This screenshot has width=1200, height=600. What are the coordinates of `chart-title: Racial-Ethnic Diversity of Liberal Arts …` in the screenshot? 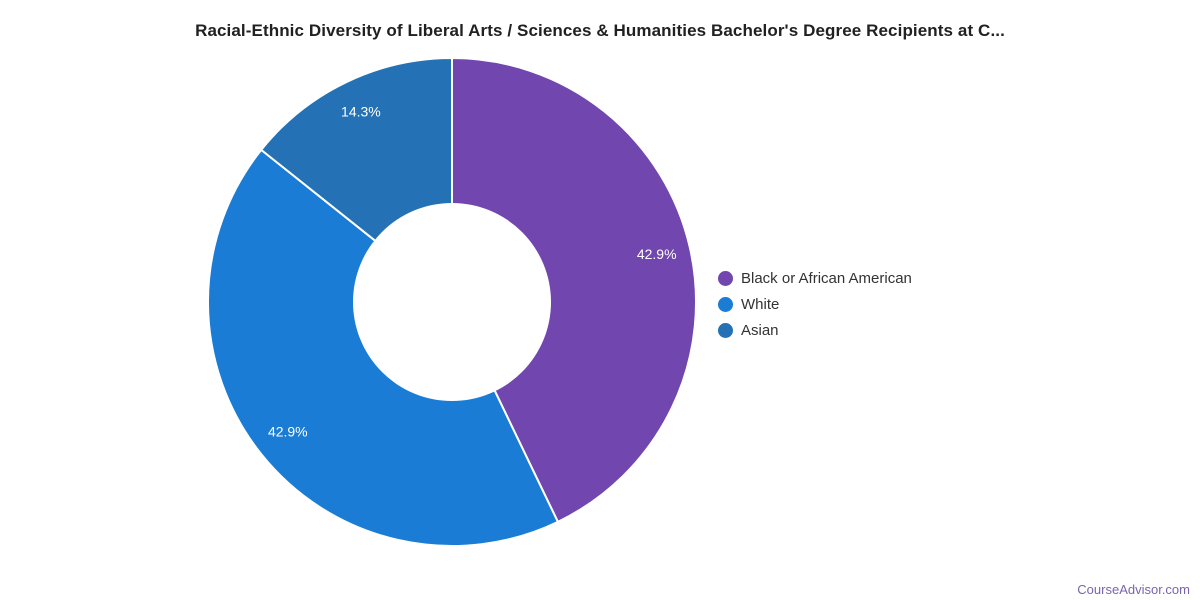 It's located at (600, 30).